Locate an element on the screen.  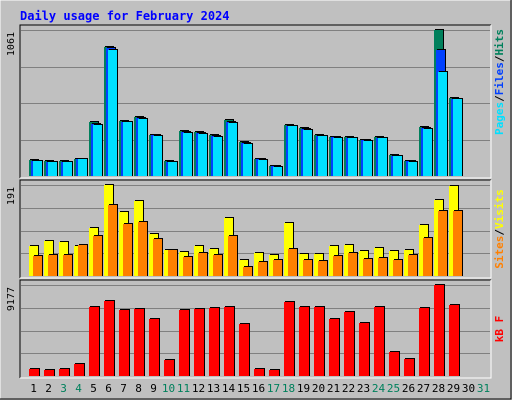
day-label-10: 10 is located at coordinates (168, 388).